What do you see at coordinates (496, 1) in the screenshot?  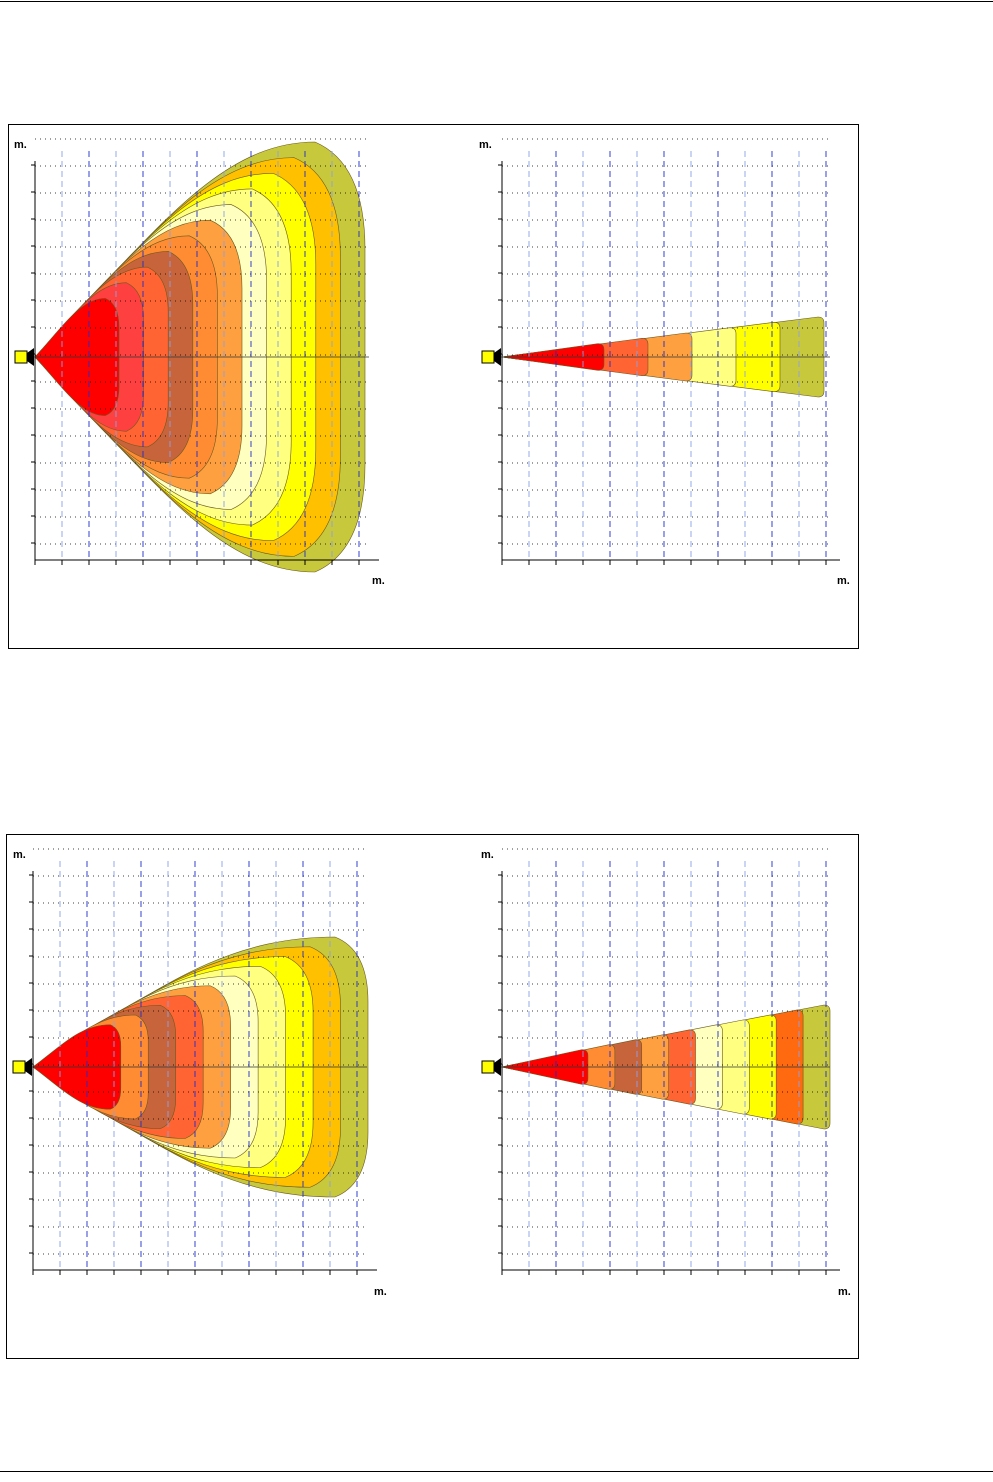 I see `page-header-rule` at bounding box center [496, 1].